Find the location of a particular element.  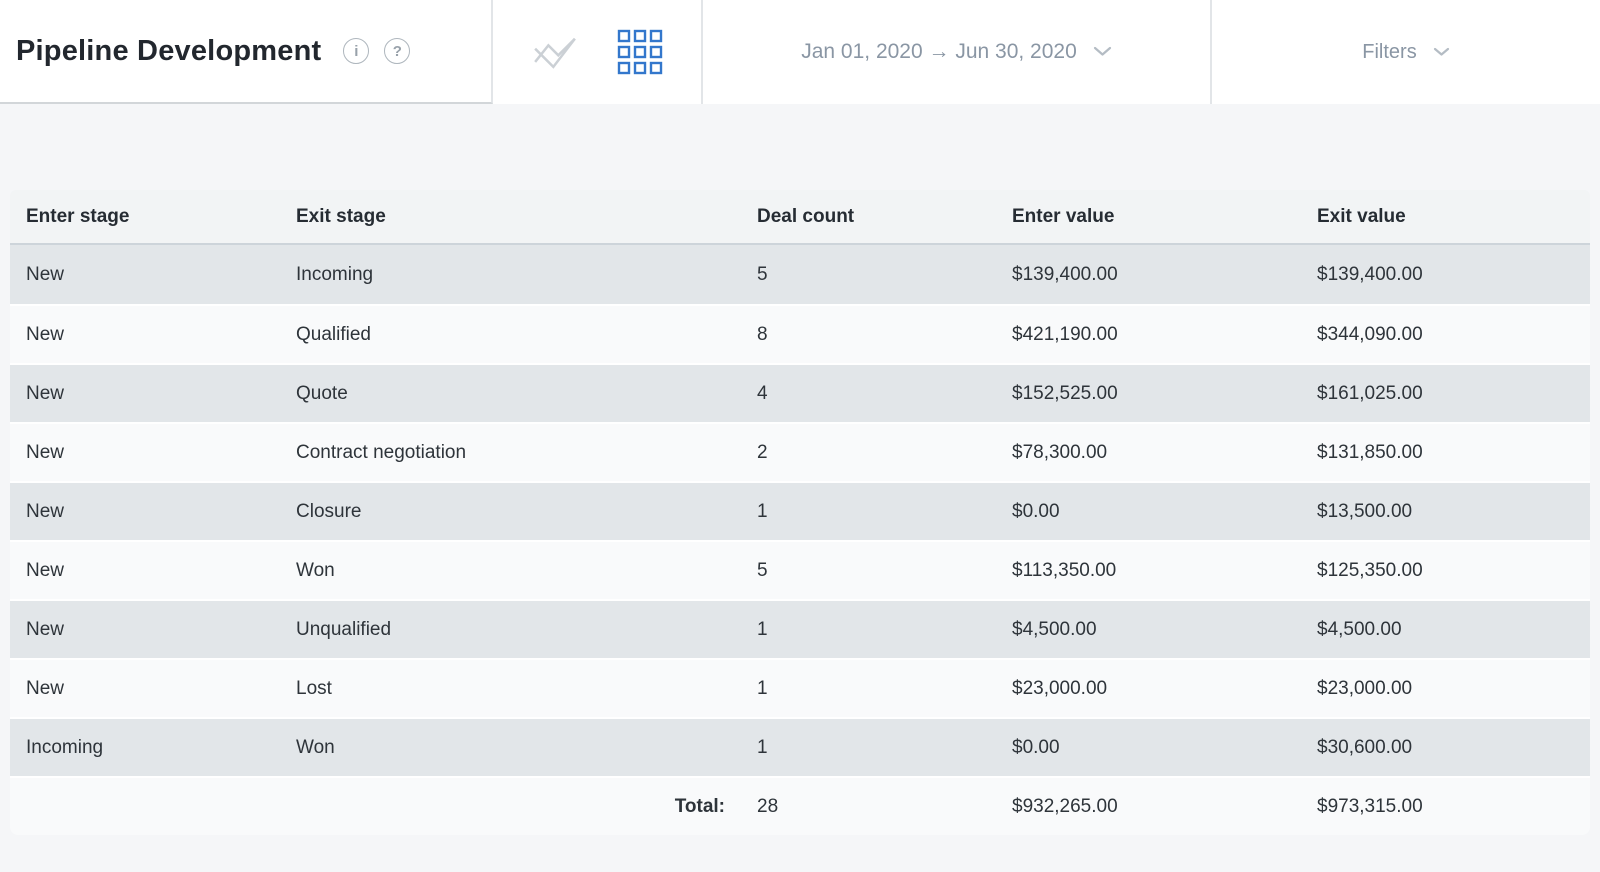

total-row: Total: 28 $932,265.00 $973,315.00 is located at coordinates (800, 805).